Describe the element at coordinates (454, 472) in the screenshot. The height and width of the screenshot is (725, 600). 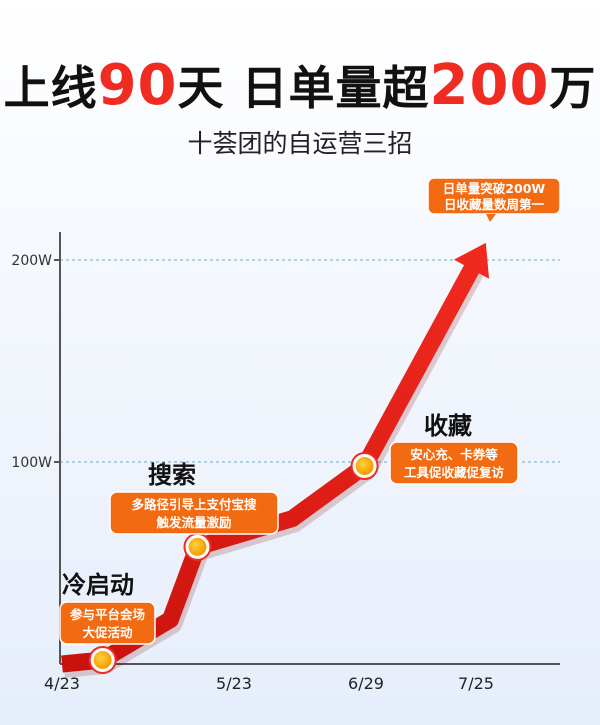
I see `stage-callout-text: 工具促收藏促复访` at that location.